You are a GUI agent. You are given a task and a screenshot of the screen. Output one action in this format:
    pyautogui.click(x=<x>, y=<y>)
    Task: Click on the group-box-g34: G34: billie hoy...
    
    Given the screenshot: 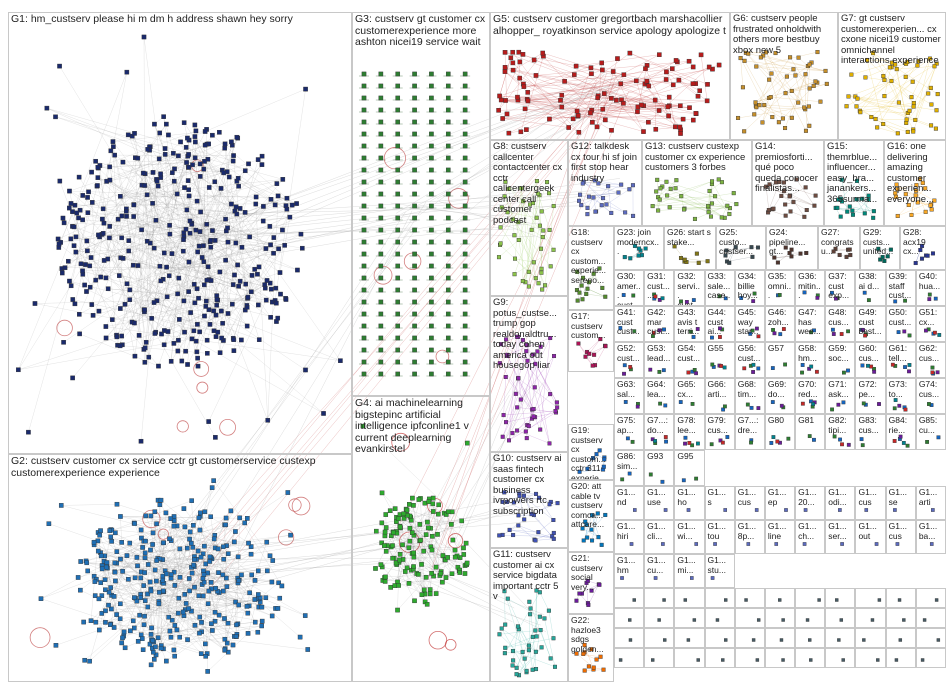 What is the action you would take?
    pyautogui.click(x=749, y=288)
    